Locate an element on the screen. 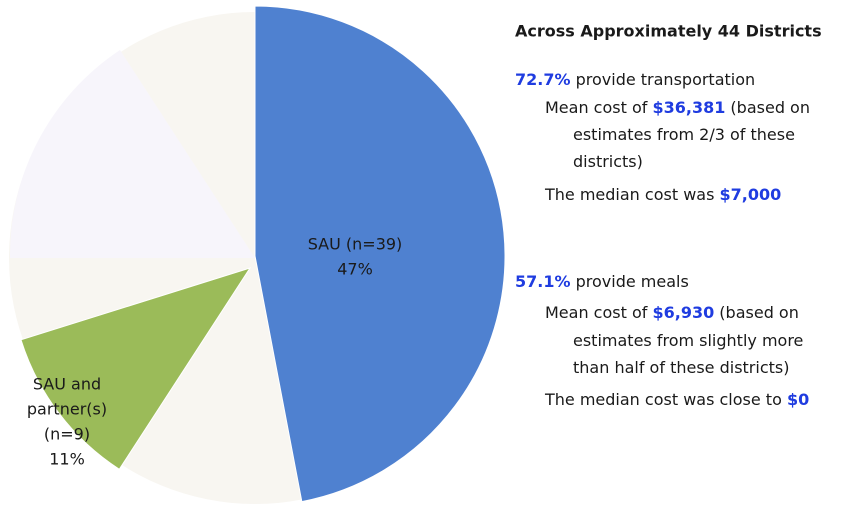 This screenshot has width=863, height=510. faded-slice is located at coordinates (132, 154).